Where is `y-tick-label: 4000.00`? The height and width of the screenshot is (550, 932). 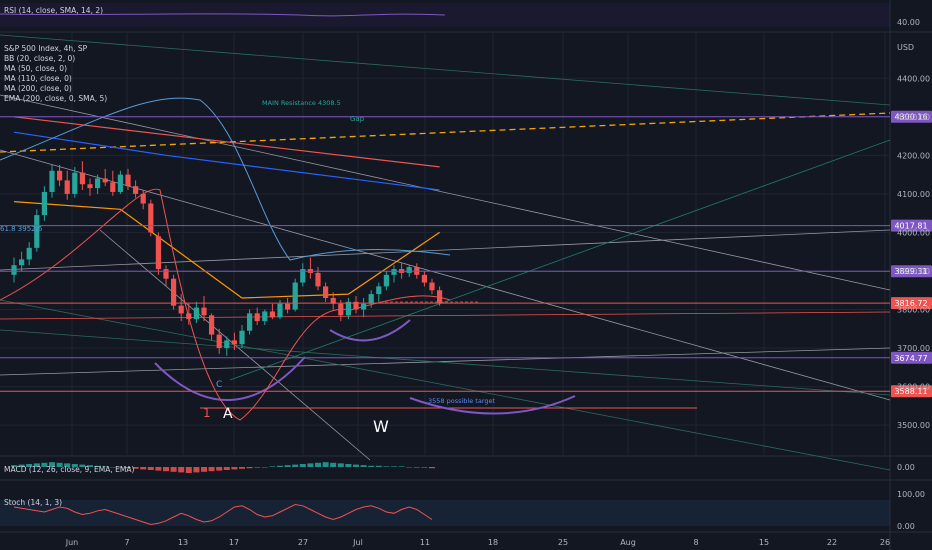
y-tick-label: 4000.00 is located at coordinates (913, 232).